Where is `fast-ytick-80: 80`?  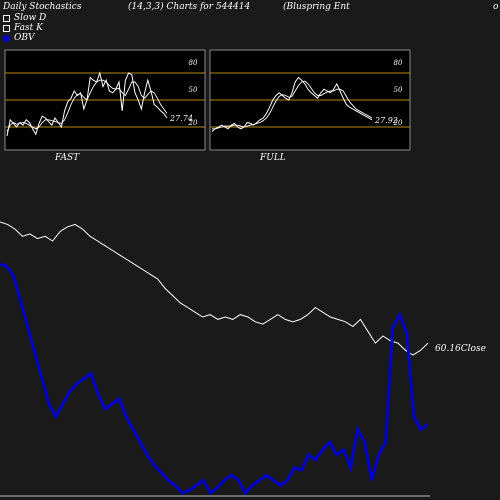
fast-ytick-80: 80 is located at coordinates (193, 63).